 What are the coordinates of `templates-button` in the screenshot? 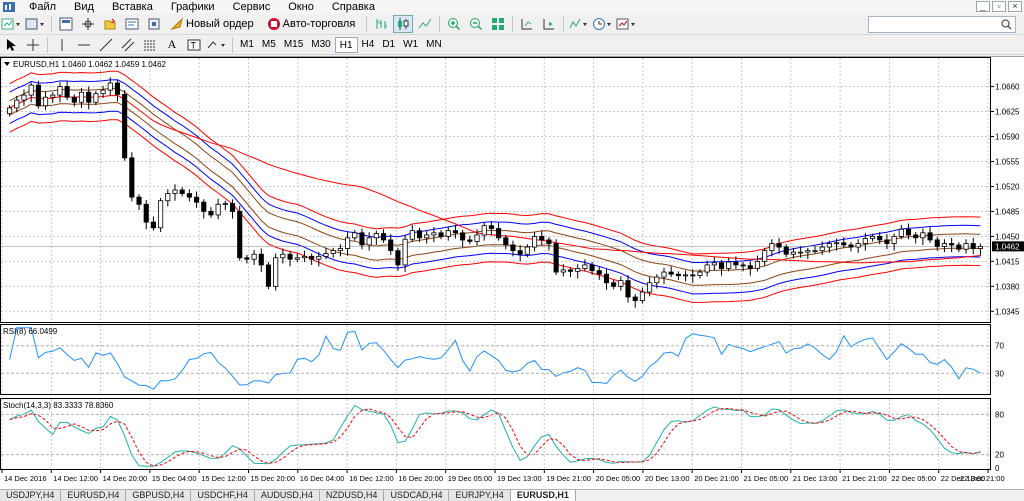 It's located at (627, 24).